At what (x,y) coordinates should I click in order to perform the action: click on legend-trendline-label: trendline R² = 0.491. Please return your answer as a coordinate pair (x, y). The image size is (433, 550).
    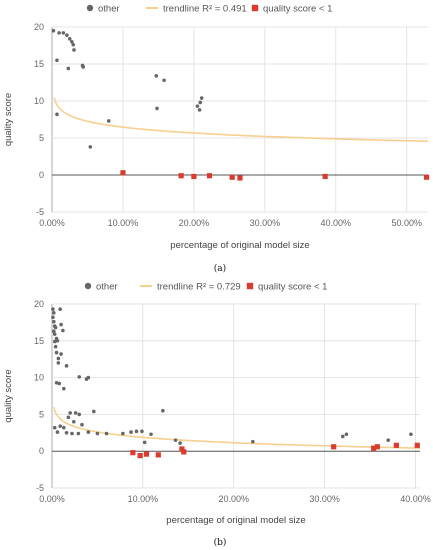
    Looking at the image, I should click on (205, 9).